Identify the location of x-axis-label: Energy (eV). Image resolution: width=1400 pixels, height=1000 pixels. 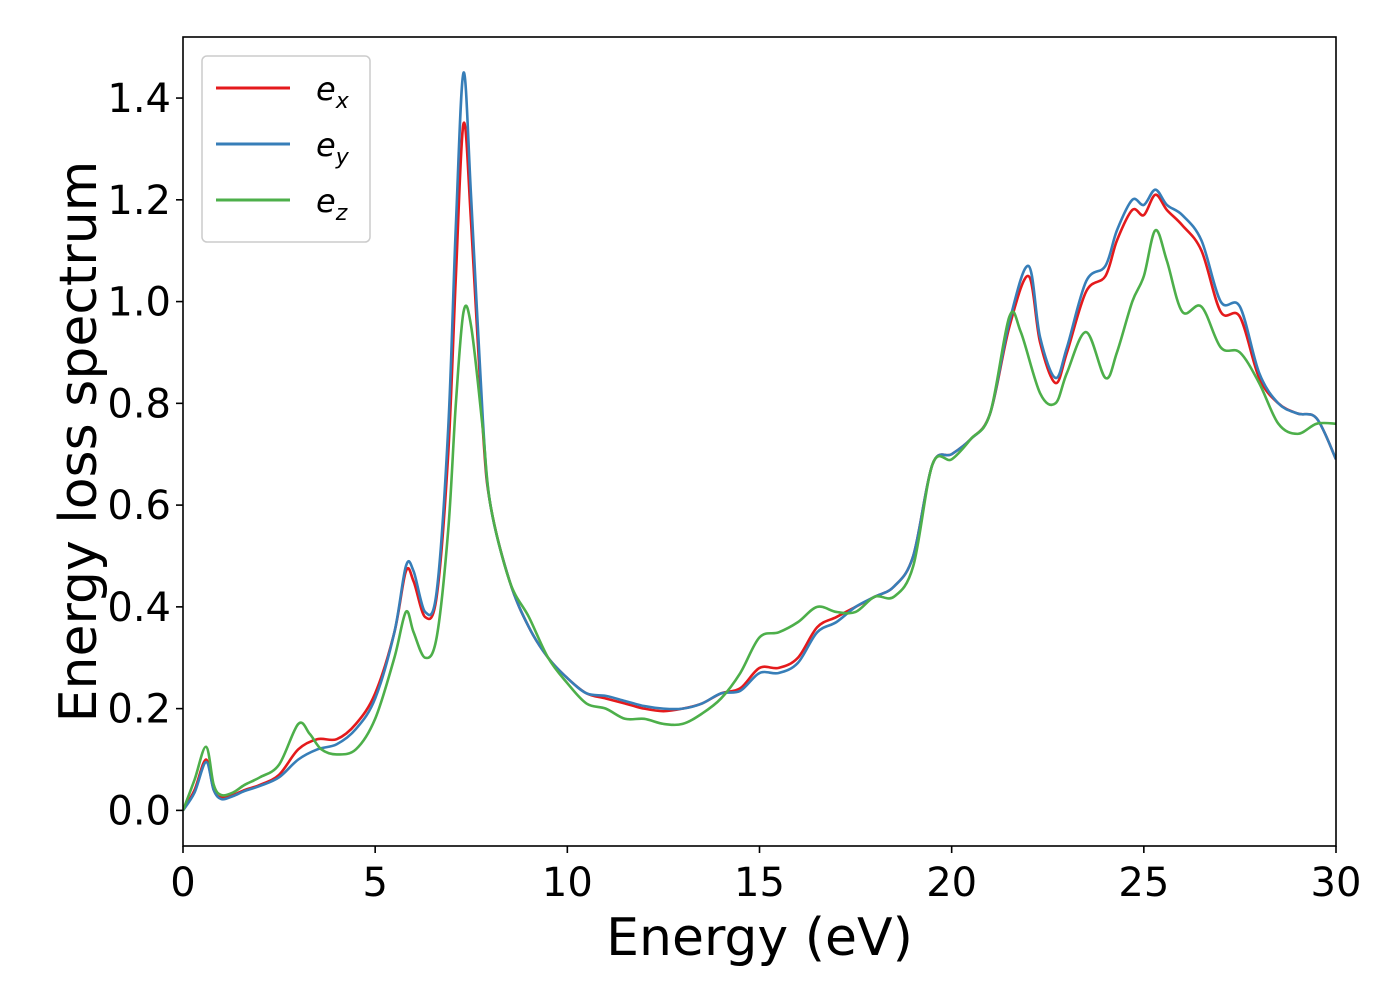
(759, 938).